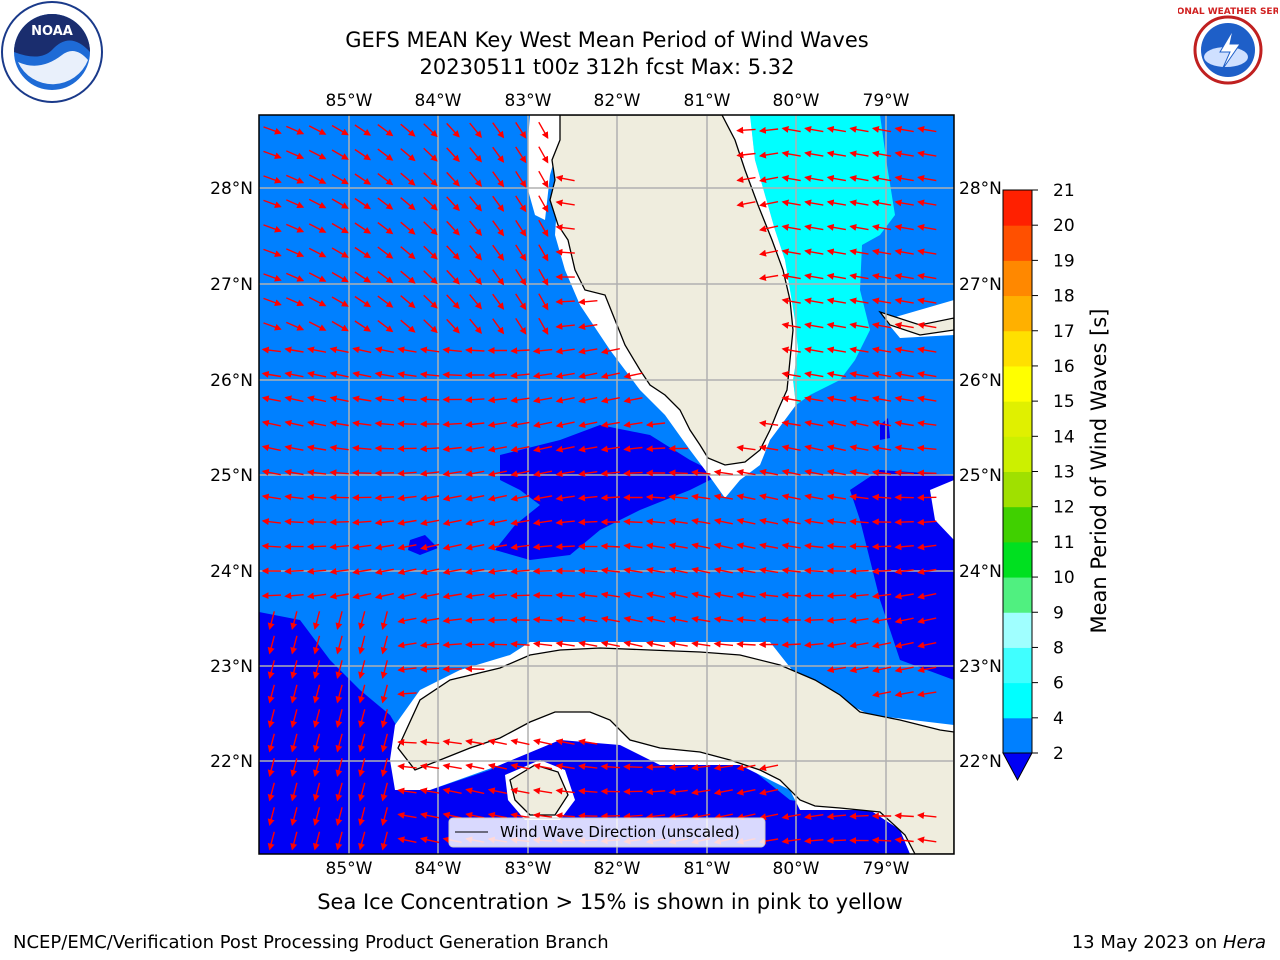 The width and height of the screenshot is (1280, 960). What do you see at coordinates (1064, 332) in the screenshot?
I see `colorbar-tick-label: 17` at bounding box center [1064, 332].